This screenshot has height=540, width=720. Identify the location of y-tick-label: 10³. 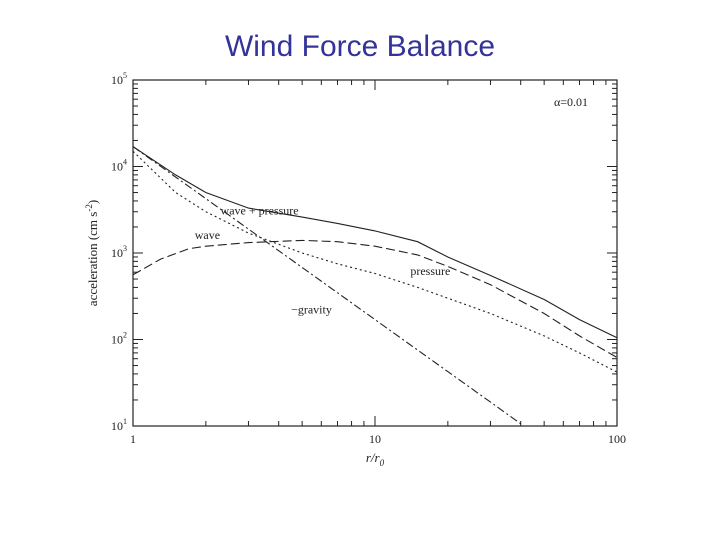
(119, 252).